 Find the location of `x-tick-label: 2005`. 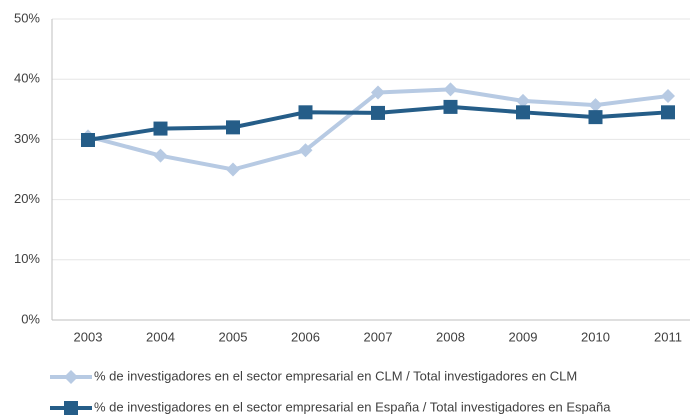

x-tick-label: 2005 is located at coordinates (233, 336).